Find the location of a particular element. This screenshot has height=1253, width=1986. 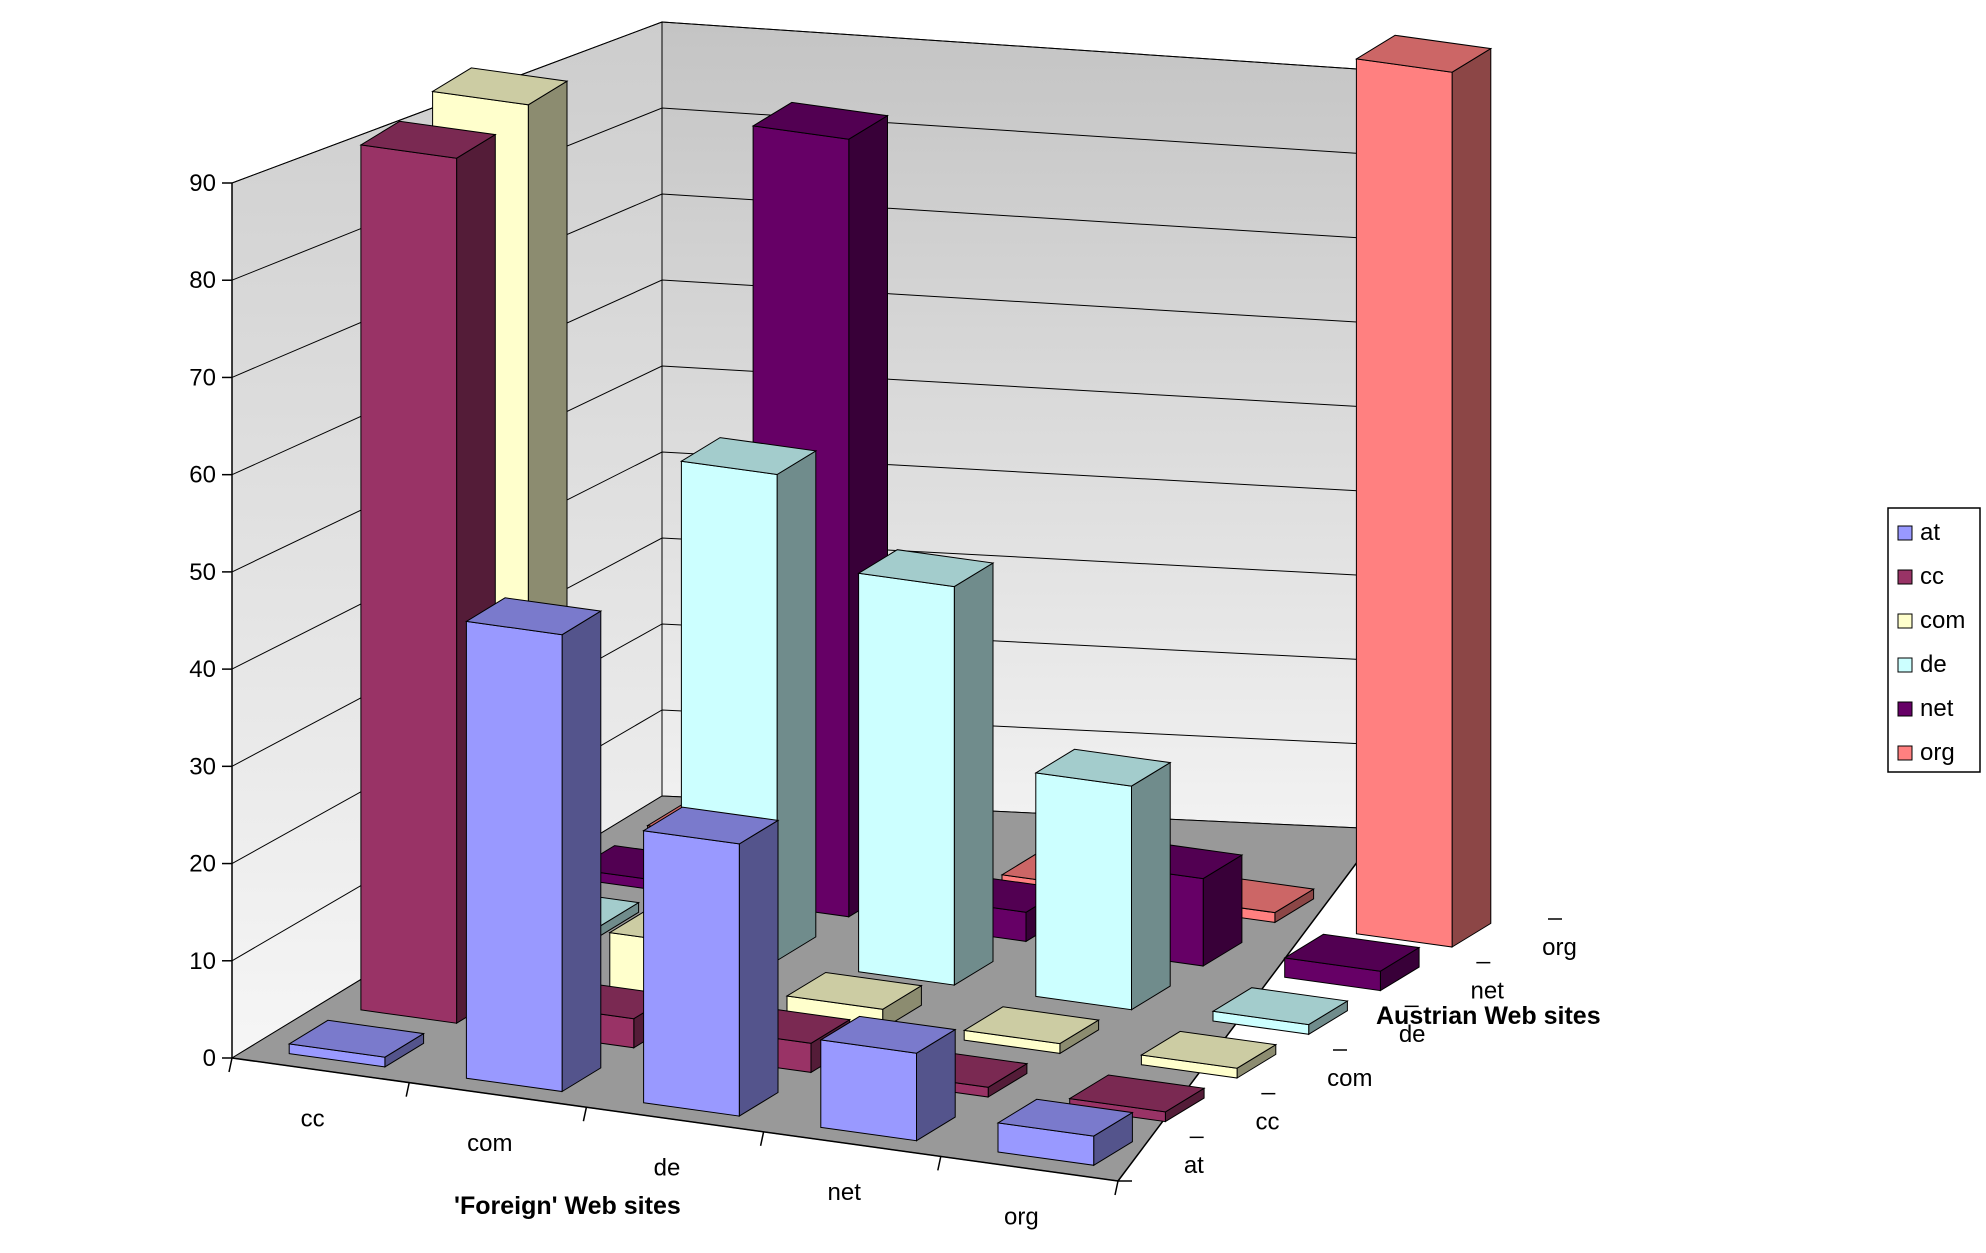

depth-tick-label-org: org is located at coordinates (1559, 947).